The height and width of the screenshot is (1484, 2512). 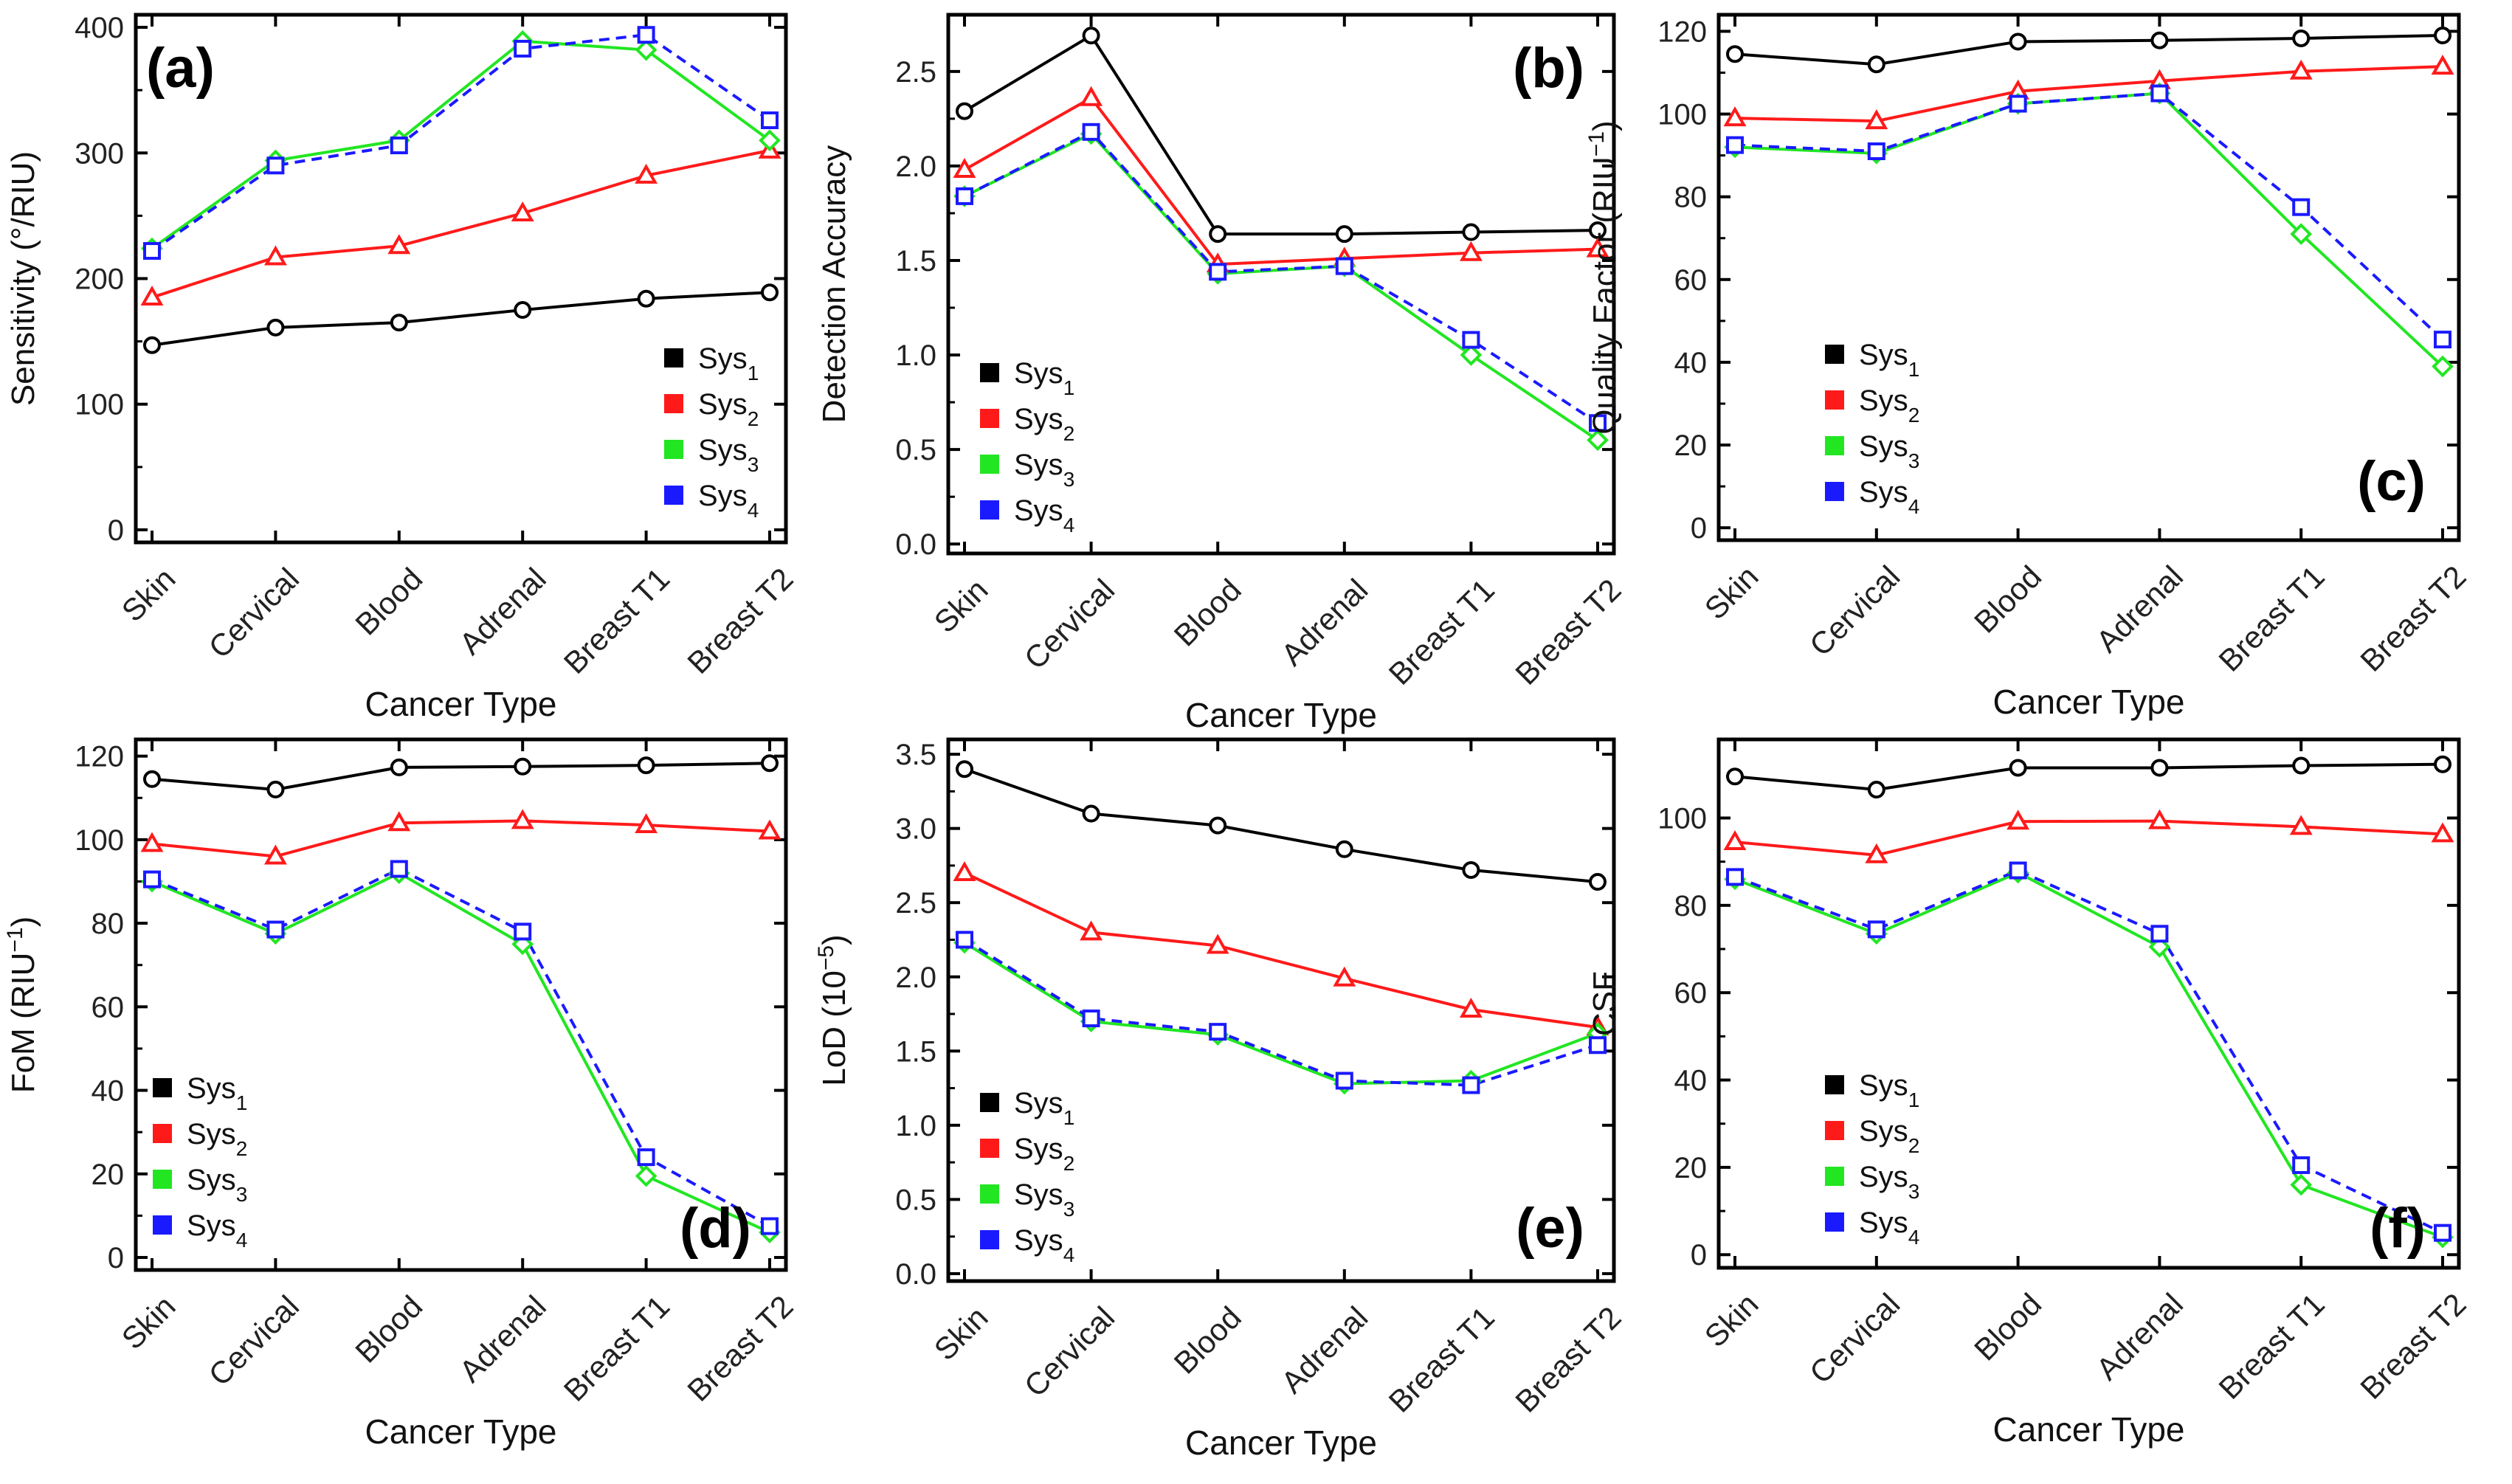 I want to click on x-category-label: Breast T1, so click(x=2271, y=618).